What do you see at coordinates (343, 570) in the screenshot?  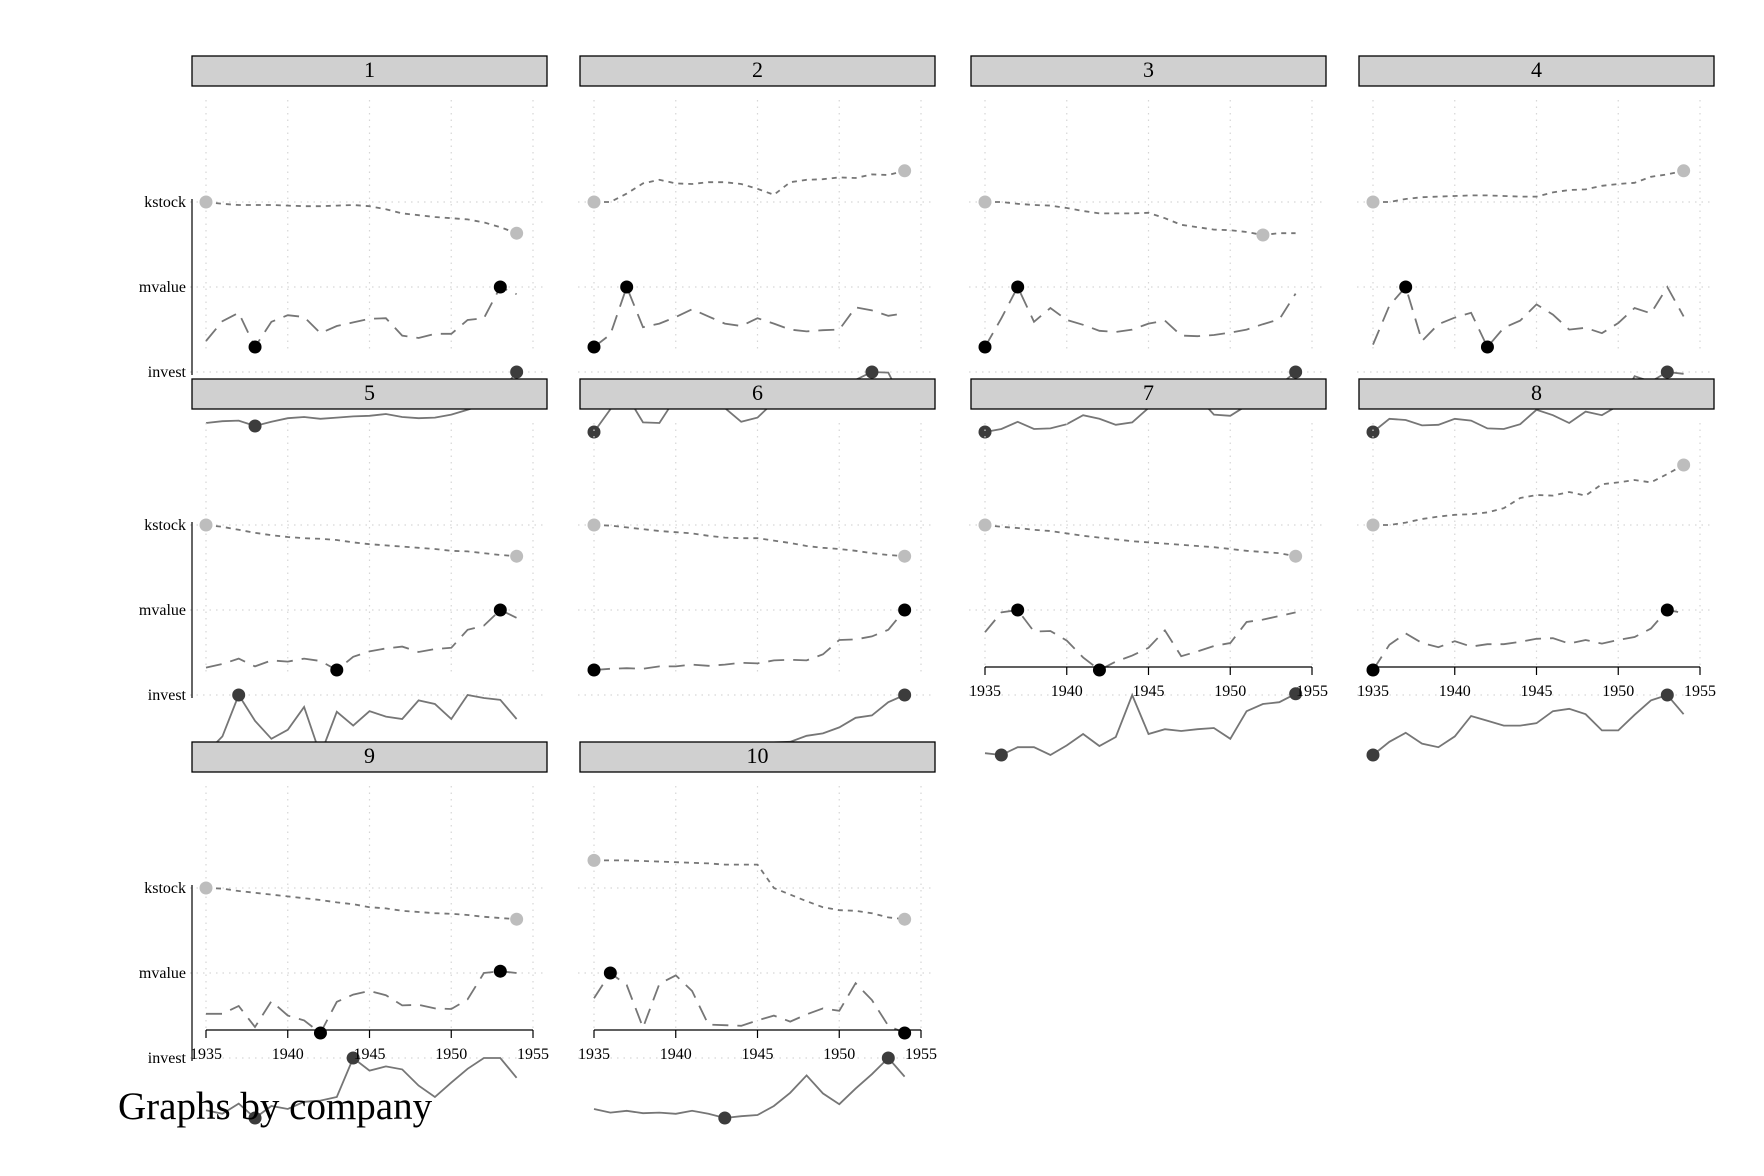 I see `panel-company-5: 5 kstock mvalue invest` at bounding box center [343, 570].